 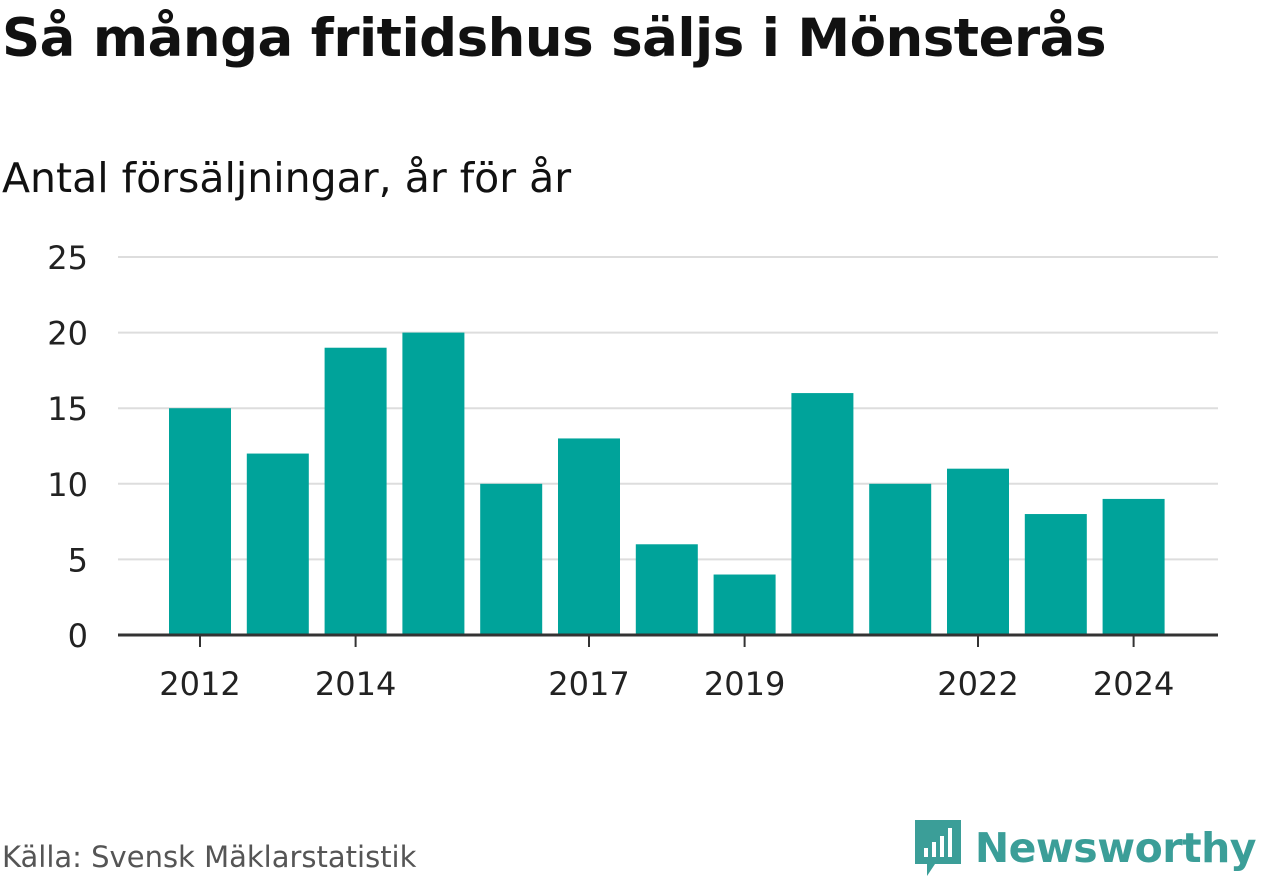 I want to click on bar-2019, so click(x=744, y=604).